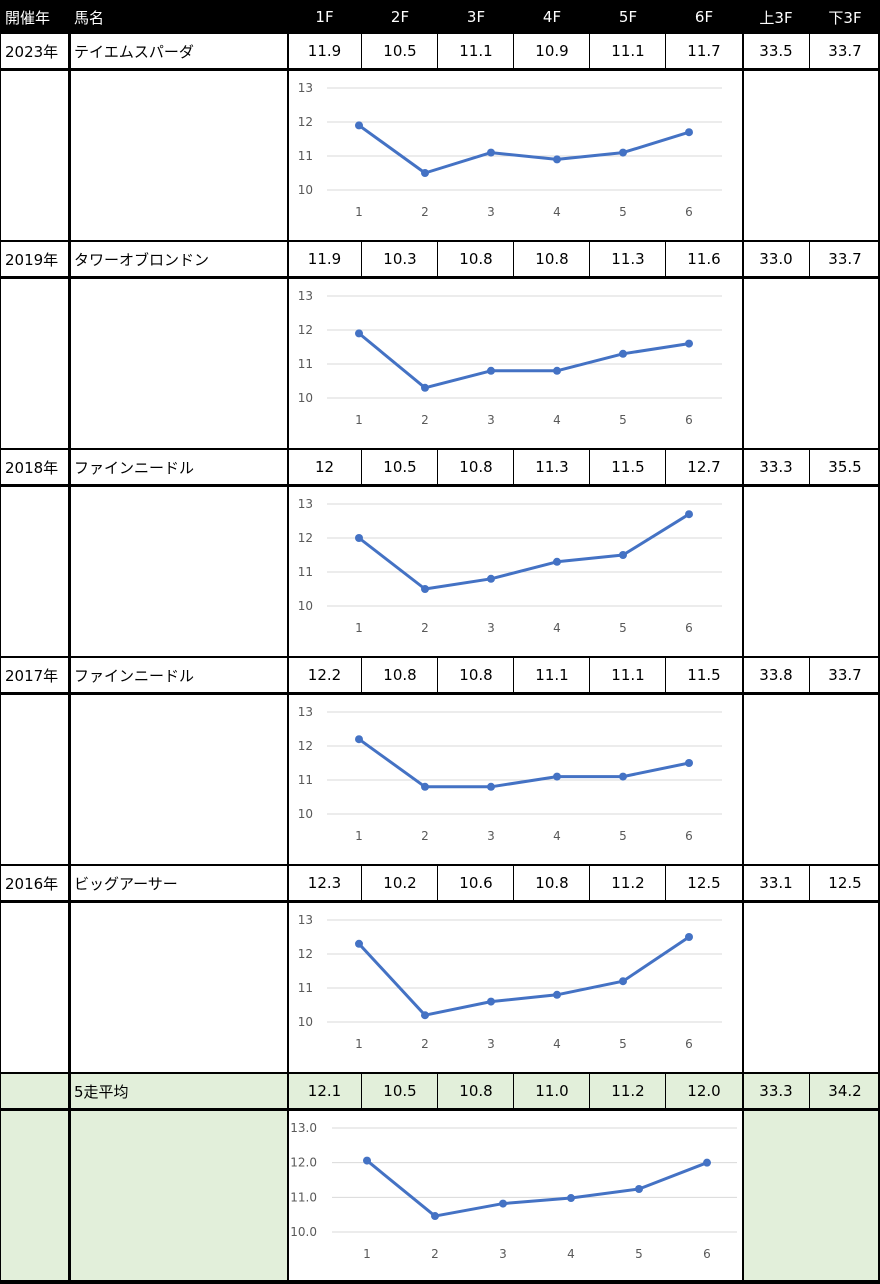  Describe the element at coordinates (34, 17) in the screenshot. I see `header-year: 開催年` at that location.